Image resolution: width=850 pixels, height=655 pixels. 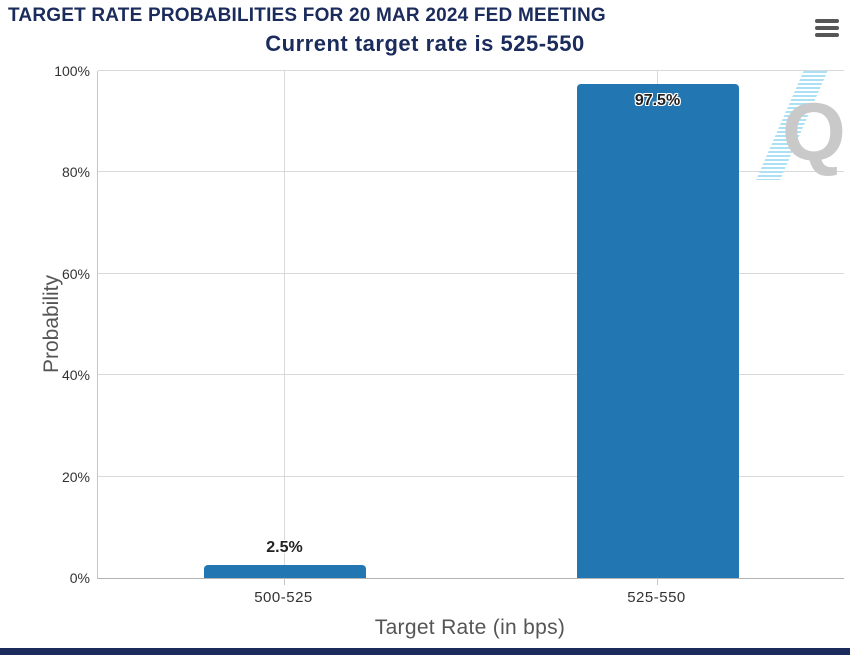 I want to click on y-tick-label-60: 60%, so click(x=75, y=273).